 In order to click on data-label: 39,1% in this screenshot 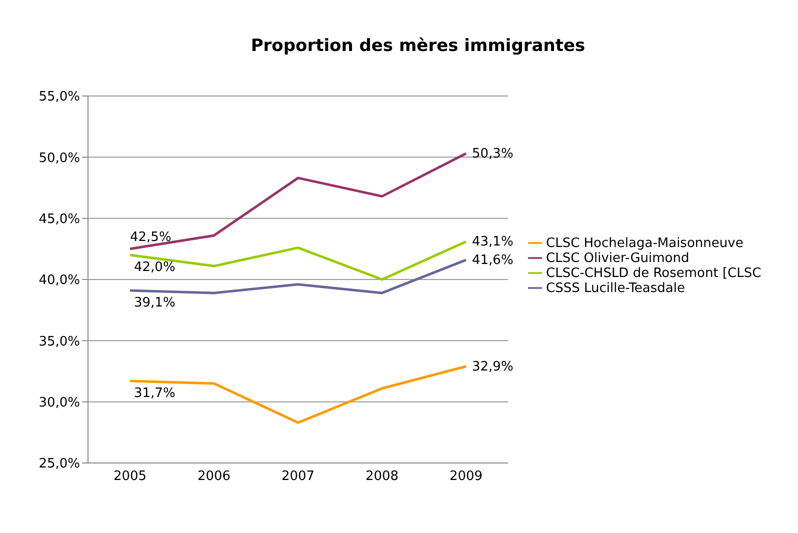, I will do `click(155, 303)`.